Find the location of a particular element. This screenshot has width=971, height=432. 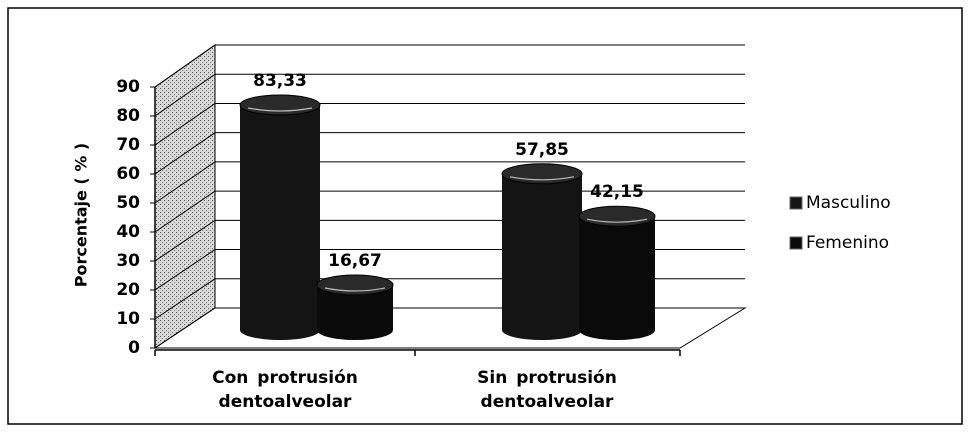

value-label: 42,15 is located at coordinates (617, 192).